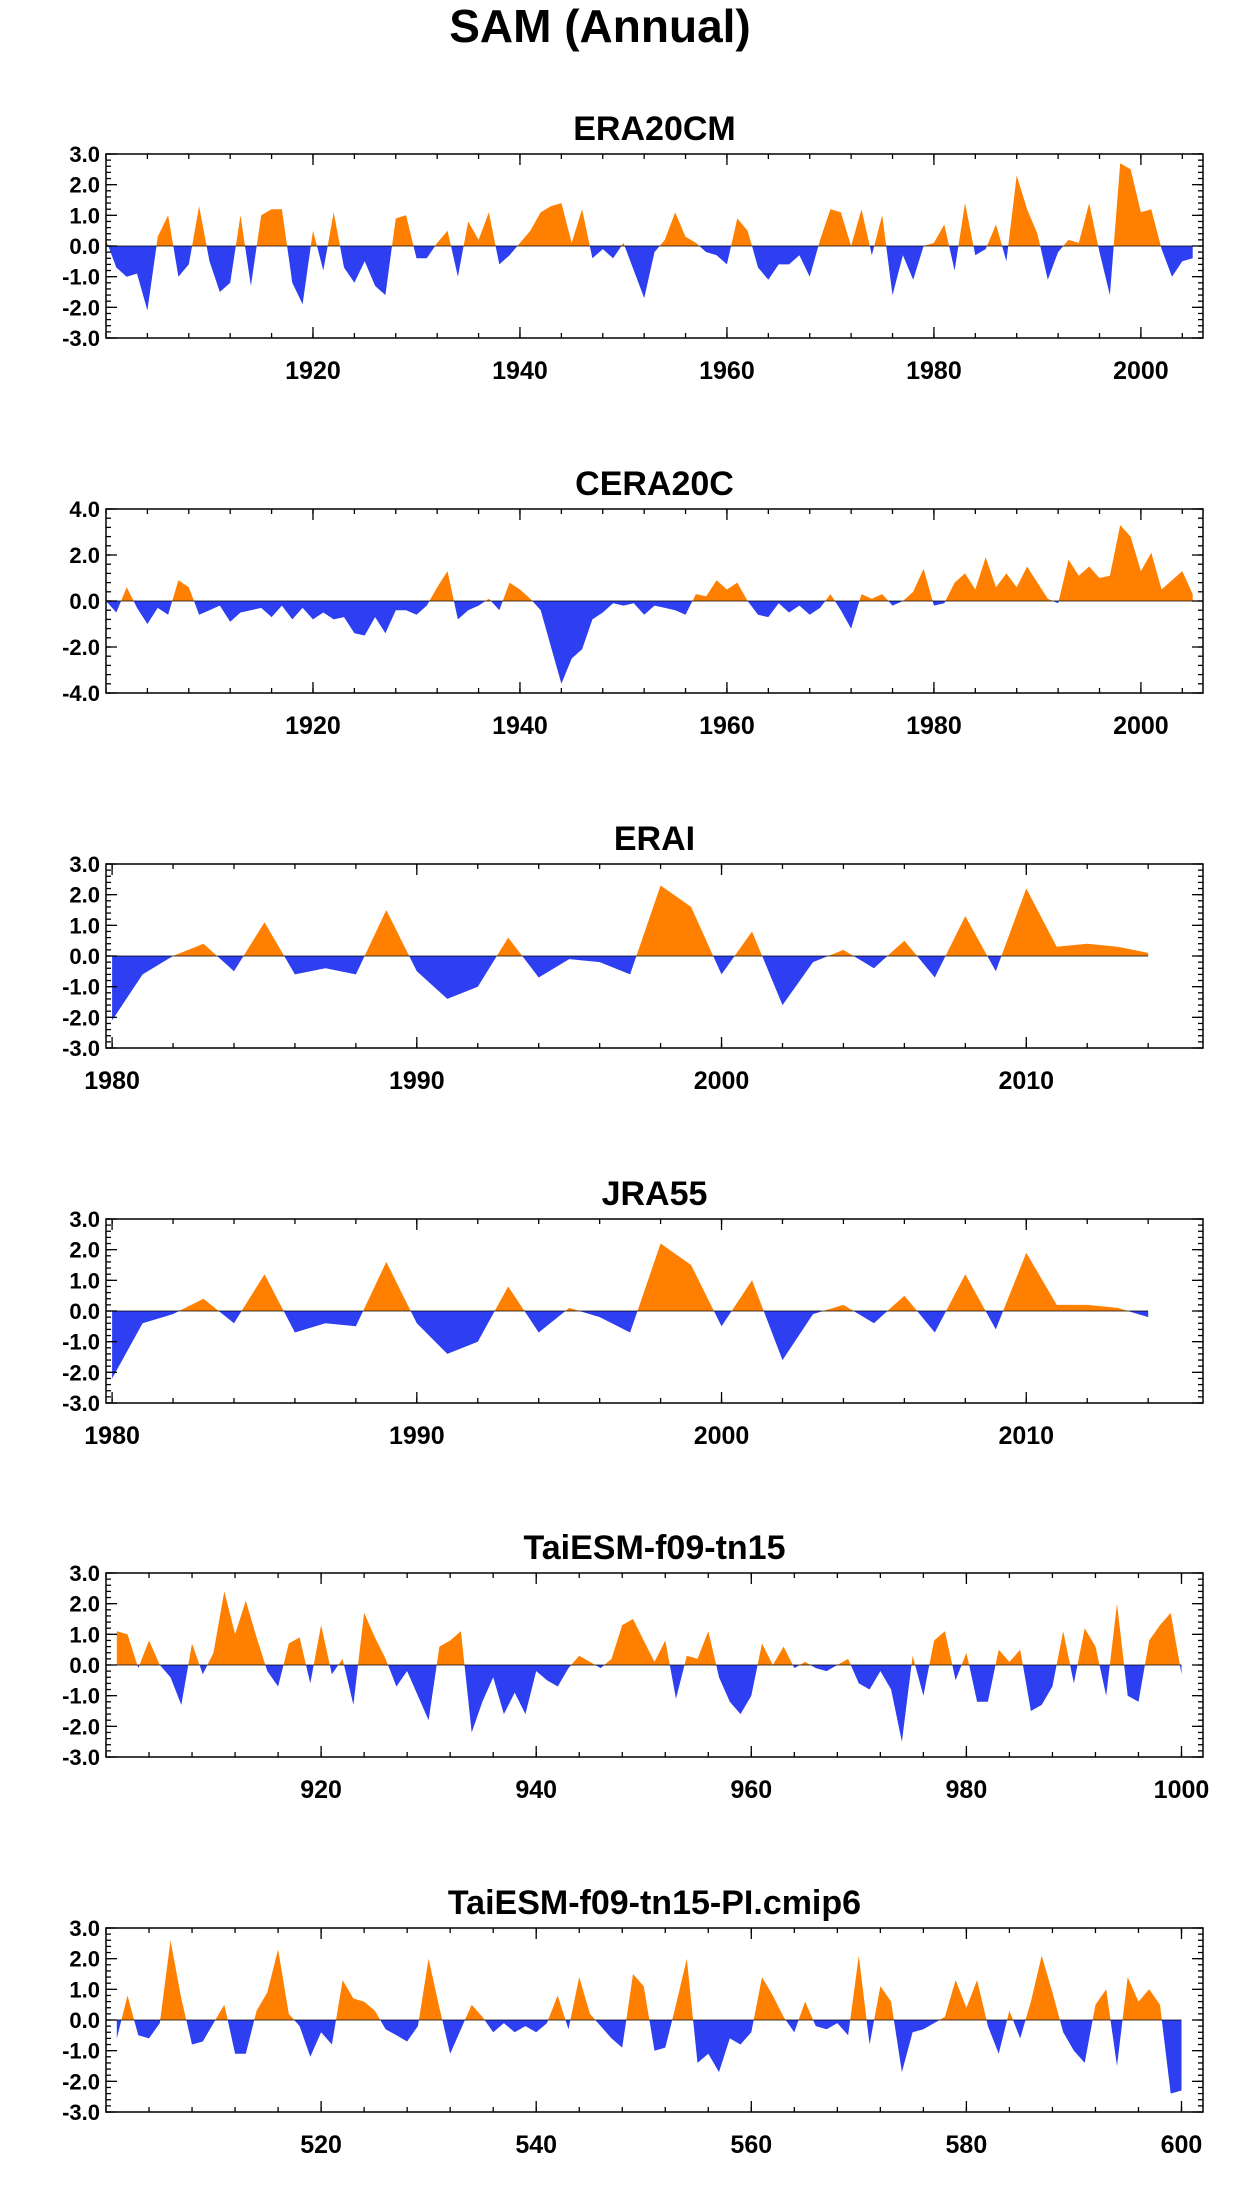 The height and width of the screenshot is (2185, 1235). I want to click on xtick-label: 1000, so click(1182, 1790).